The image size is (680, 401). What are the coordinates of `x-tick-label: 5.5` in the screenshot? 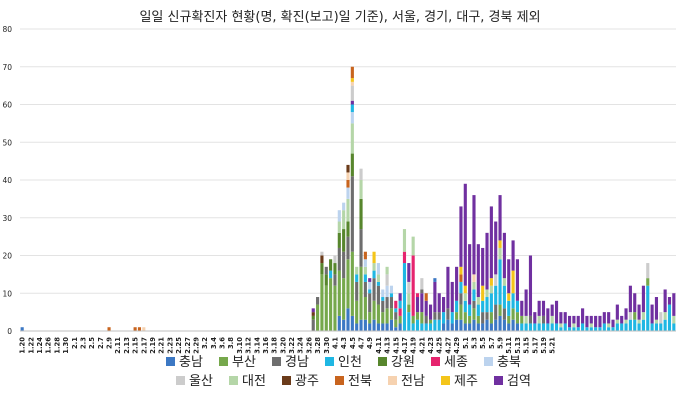 It's located at (483, 343).